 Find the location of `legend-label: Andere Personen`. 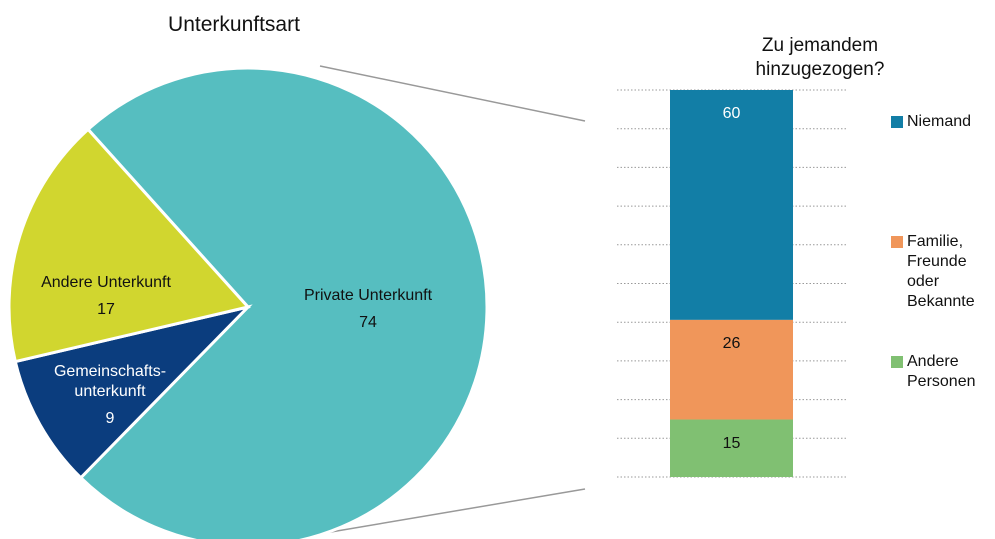

legend-label: Andere Personen is located at coordinates (941, 371).